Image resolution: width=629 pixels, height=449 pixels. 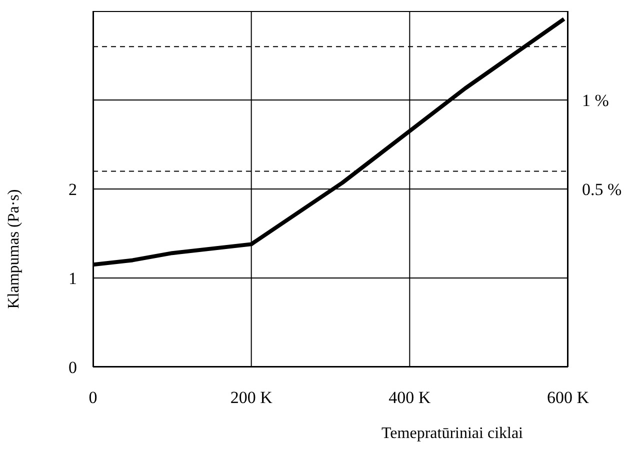 I want to click on x-axis-title: Temepratūriniai ciklai, so click(x=453, y=433).